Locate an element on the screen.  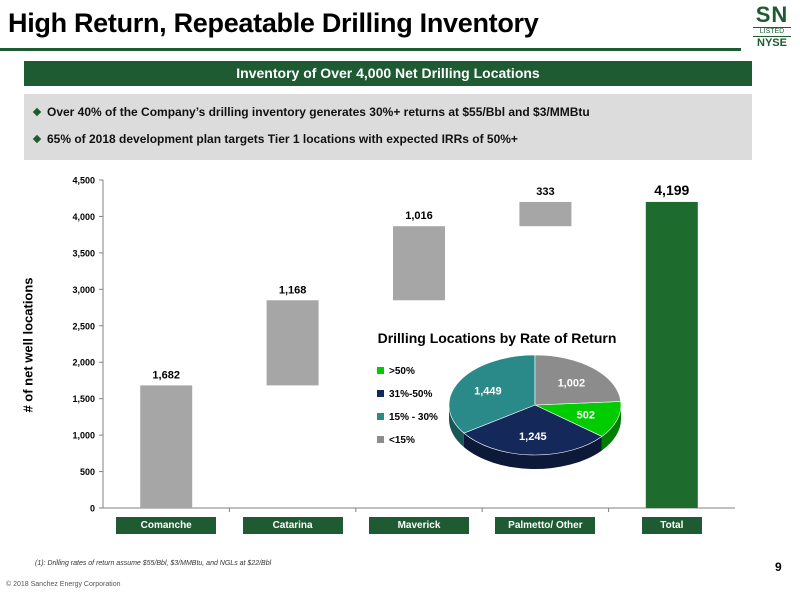
y-tick-label: 2,000 is located at coordinates (83, 363).